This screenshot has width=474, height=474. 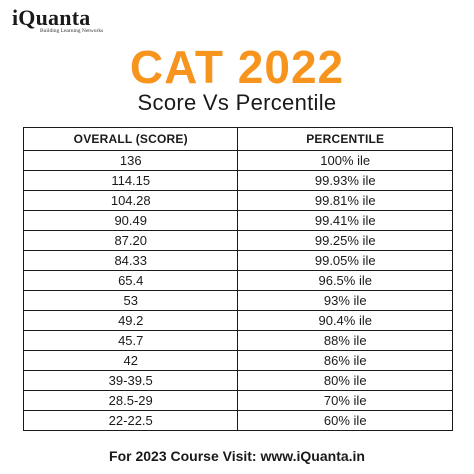 What do you see at coordinates (237, 67) in the screenshot?
I see `page-title: CAT 2022` at bounding box center [237, 67].